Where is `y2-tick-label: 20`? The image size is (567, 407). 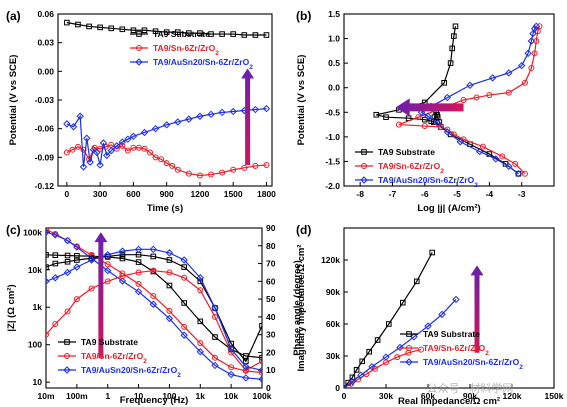 y2-tick-label: 20 is located at coordinates (271, 352).